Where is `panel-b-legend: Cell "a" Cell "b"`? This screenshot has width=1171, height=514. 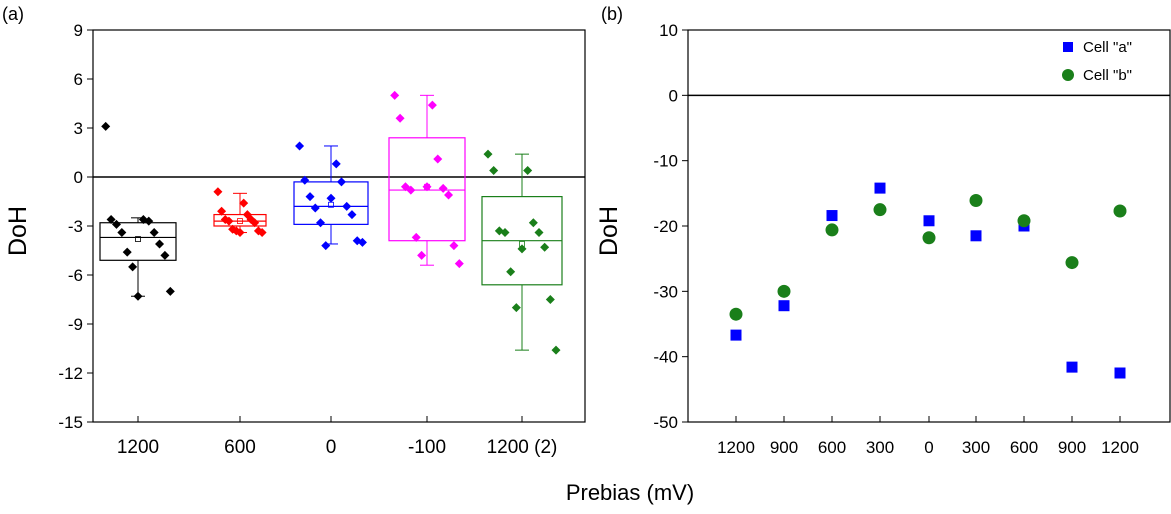 panel-b-legend: Cell "a" Cell "b" is located at coordinates (1097, 61).